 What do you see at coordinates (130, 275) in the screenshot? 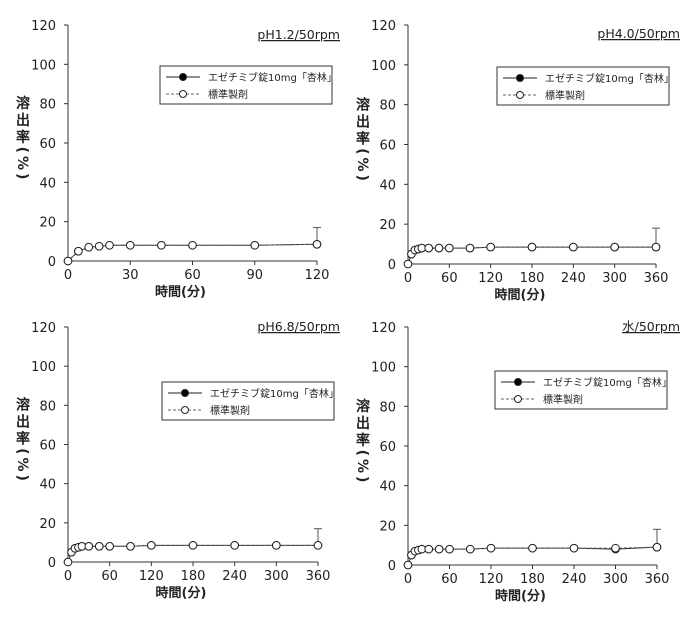
I see `x-tick-label: 30` at bounding box center [130, 275].